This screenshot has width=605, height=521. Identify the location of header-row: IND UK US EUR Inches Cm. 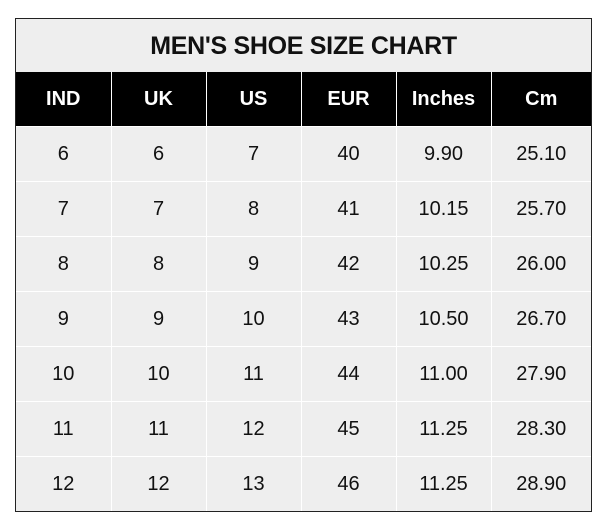
(303, 99).